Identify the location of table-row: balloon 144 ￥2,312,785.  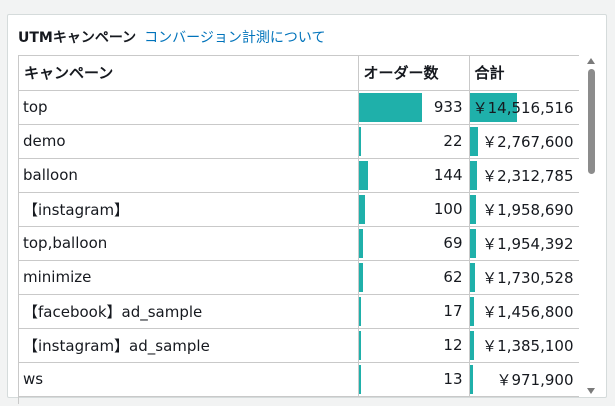
(299, 175).